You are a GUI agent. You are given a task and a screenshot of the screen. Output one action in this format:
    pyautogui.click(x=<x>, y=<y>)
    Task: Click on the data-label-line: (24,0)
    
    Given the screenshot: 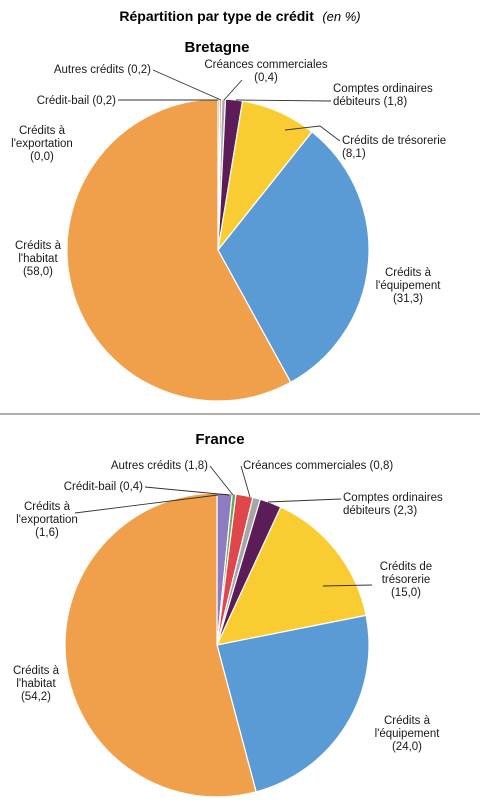 What is the action you would take?
    pyautogui.click(x=407, y=747)
    